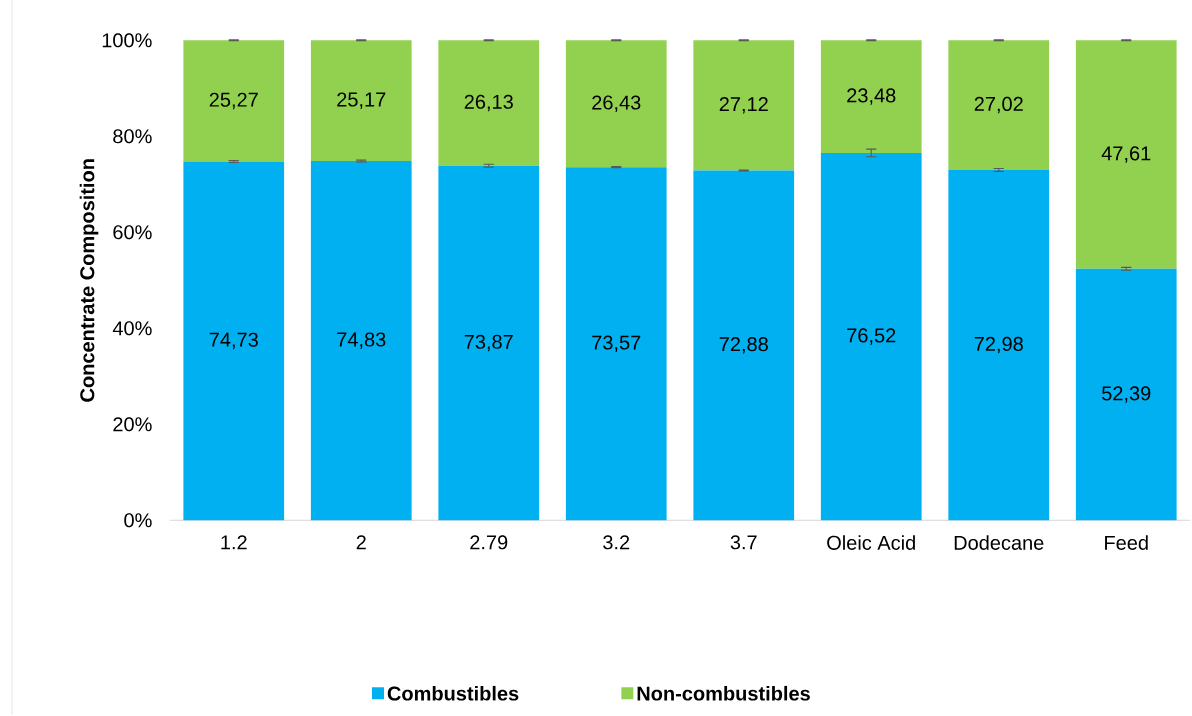 This screenshot has width=1192, height=716. What do you see at coordinates (132, 328) in the screenshot?
I see `y-tick-label: 40%` at bounding box center [132, 328].